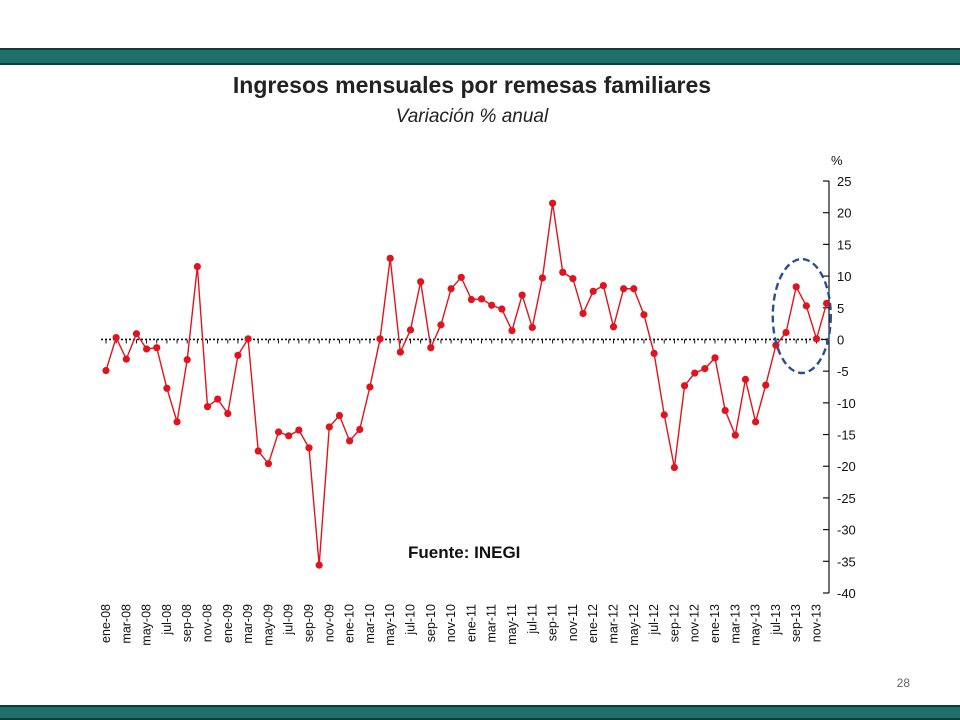 The image size is (960, 720). I want to click on y-tick-label: -15, so click(846, 435).